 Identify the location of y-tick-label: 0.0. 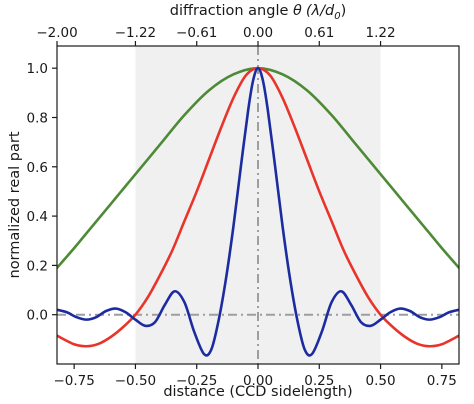
(37, 316).